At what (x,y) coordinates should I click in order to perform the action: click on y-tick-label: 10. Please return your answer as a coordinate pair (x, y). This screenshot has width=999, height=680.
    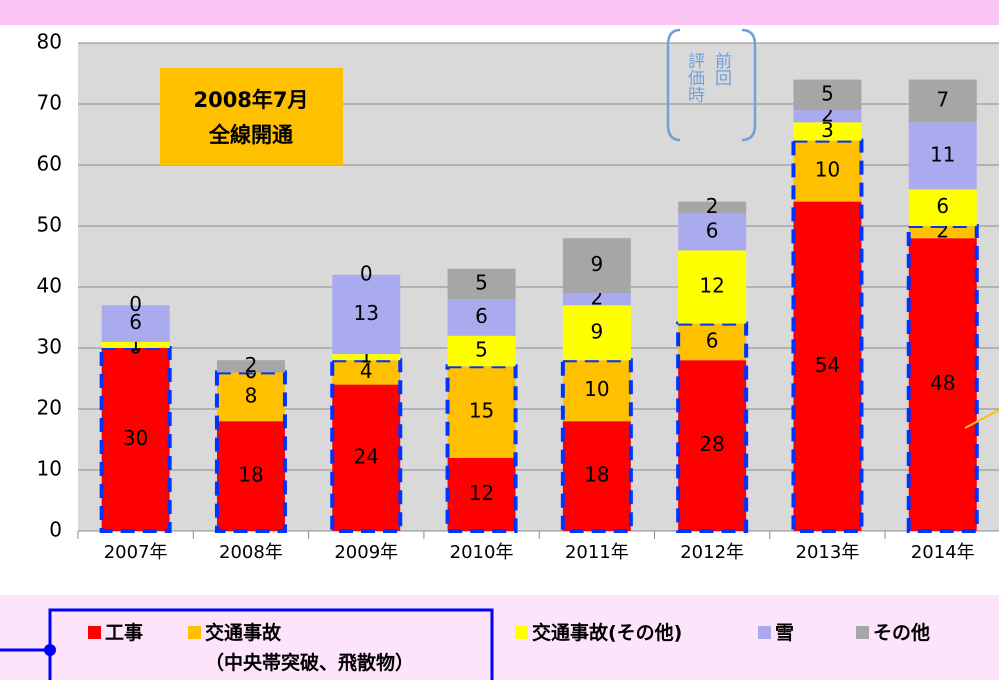
    Looking at the image, I should click on (49, 469).